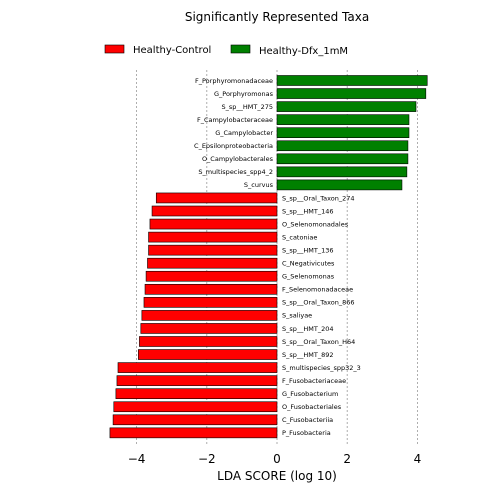  I want to click on taxon-label: S_sp__HMT_146, so click(308, 211).